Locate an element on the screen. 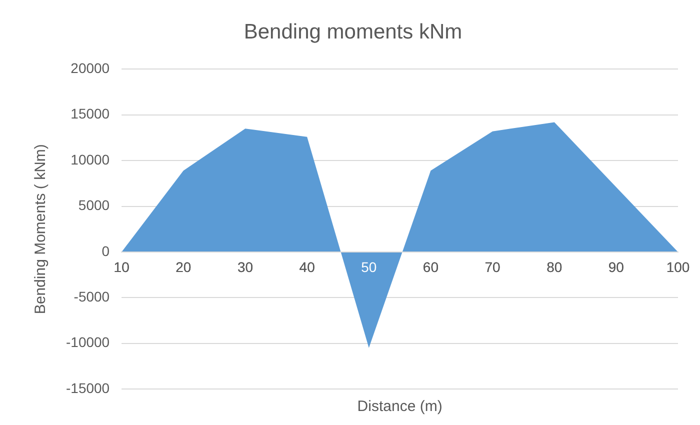 This screenshot has width=700, height=425. x-tick-label: 10 is located at coordinates (122, 267).